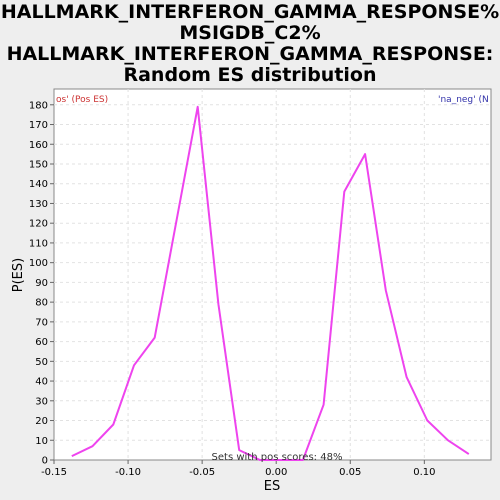 Image resolution: width=500 pixels, height=500 pixels. Describe the element at coordinates (38, 184) in the screenshot. I see `y-tick-label: 140` at that location.